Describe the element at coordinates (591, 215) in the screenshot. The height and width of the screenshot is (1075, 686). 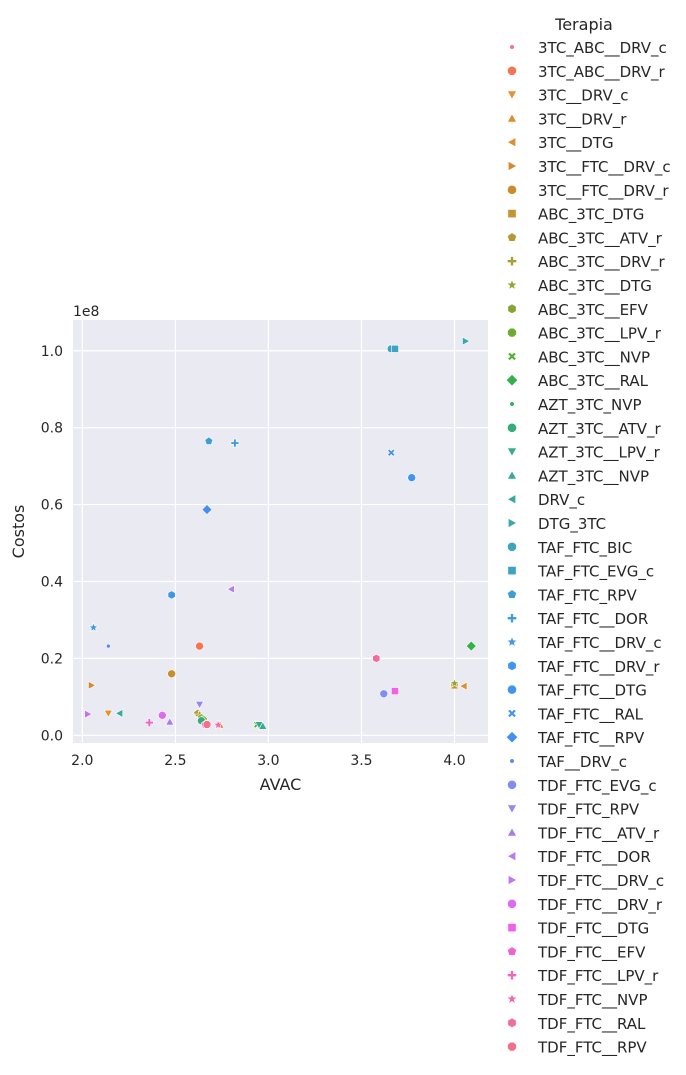
I see `legend-label: ABC_3TC_DTG` at that location.